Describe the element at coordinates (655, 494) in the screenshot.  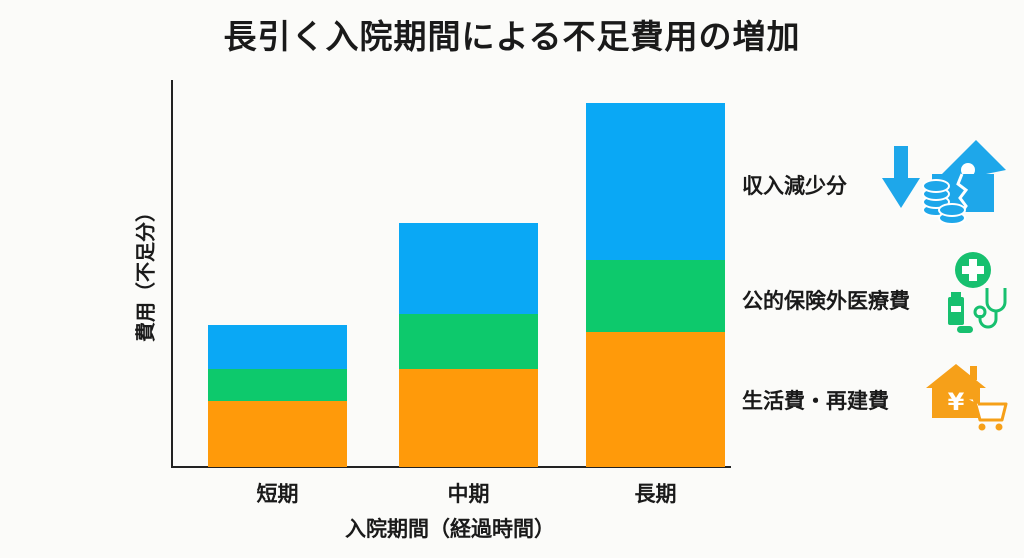
I see `x-tick-long: 長期` at that location.